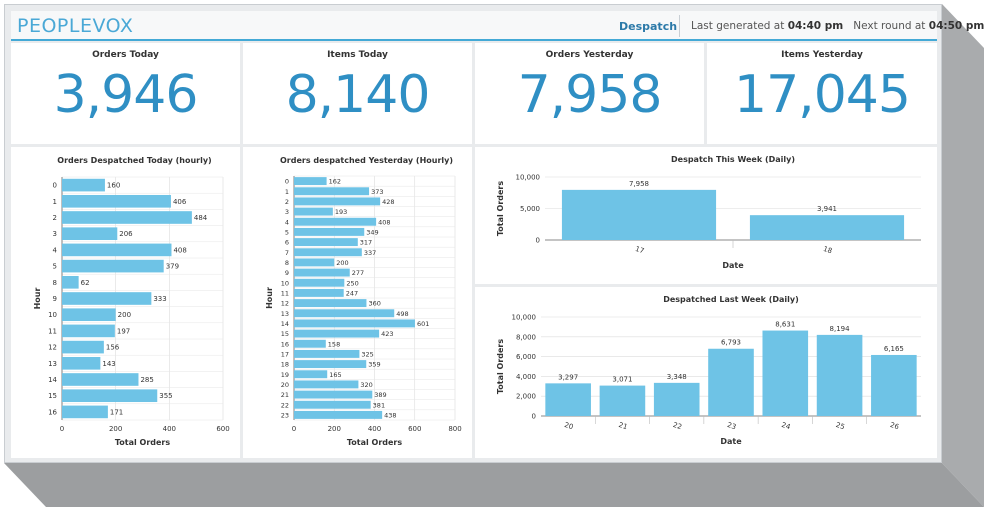 This screenshot has height=507, width=986. What do you see at coordinates (366, 160) in the screenshot?
I see `chart-title: Orders despatched Yesterday (Hourly)` at bounding box center [366, 160].